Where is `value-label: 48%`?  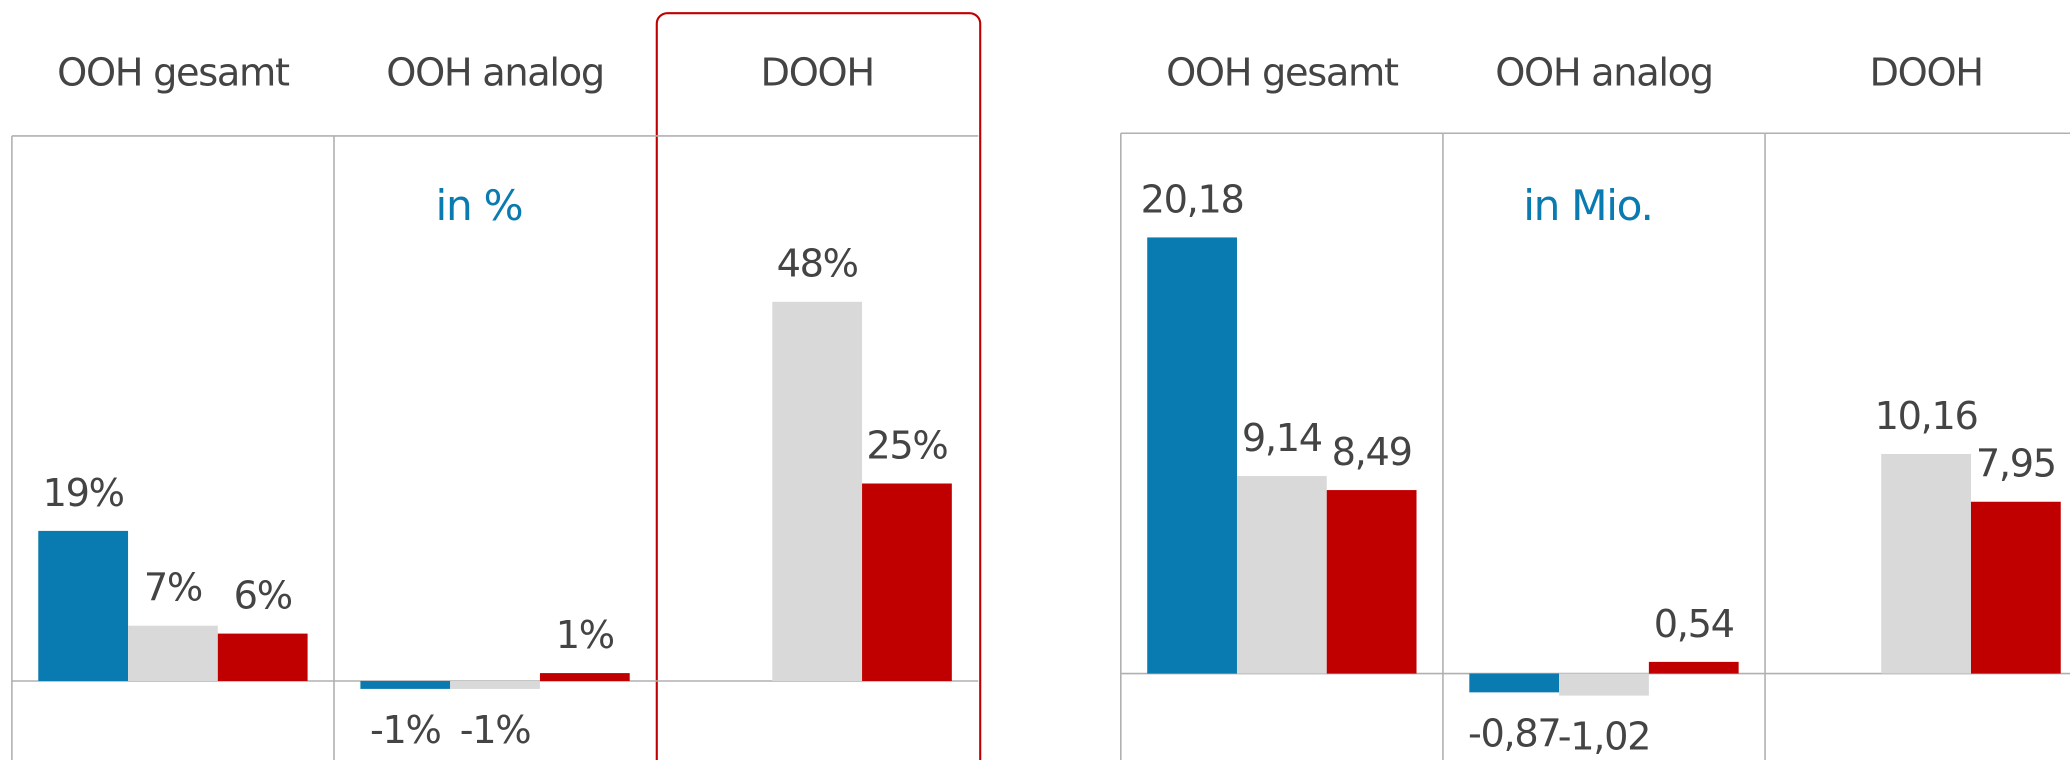
value-label: 48% is located at coordinates (817, 264).